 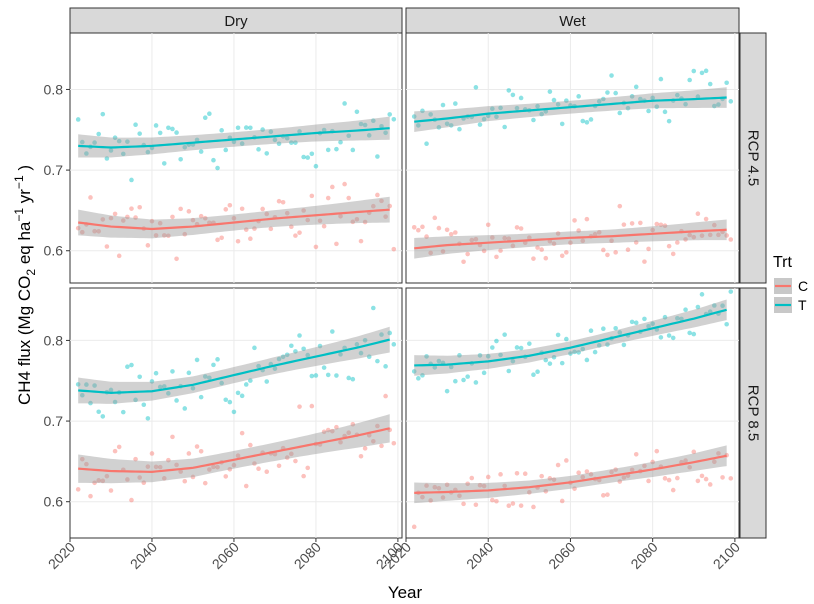 What do you see at coordinates (397, 555) in the screenshot?
I see `x-tick-label: 2020` at bounding box center [397, 555].